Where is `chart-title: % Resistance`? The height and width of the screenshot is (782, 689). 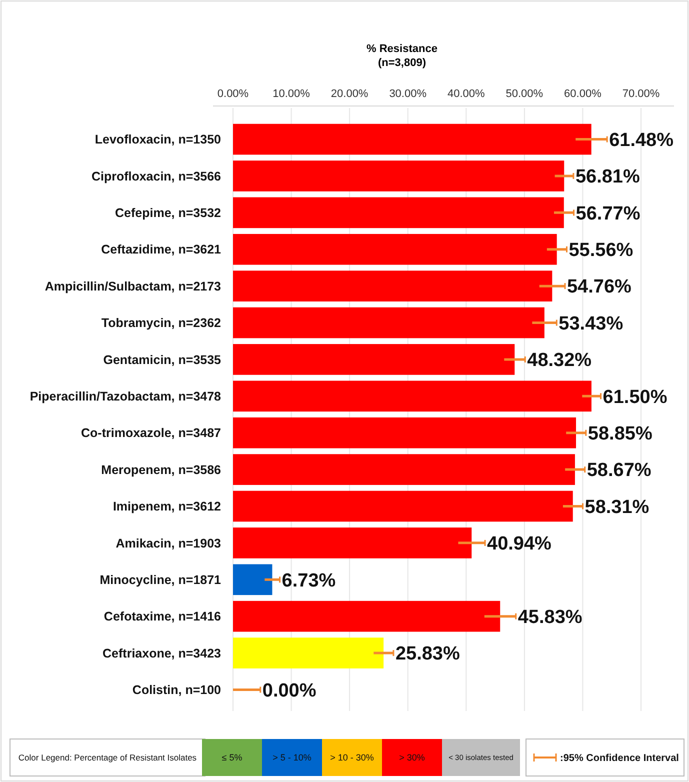
chart-title: % Resistance is located at coordinates (402, 49).